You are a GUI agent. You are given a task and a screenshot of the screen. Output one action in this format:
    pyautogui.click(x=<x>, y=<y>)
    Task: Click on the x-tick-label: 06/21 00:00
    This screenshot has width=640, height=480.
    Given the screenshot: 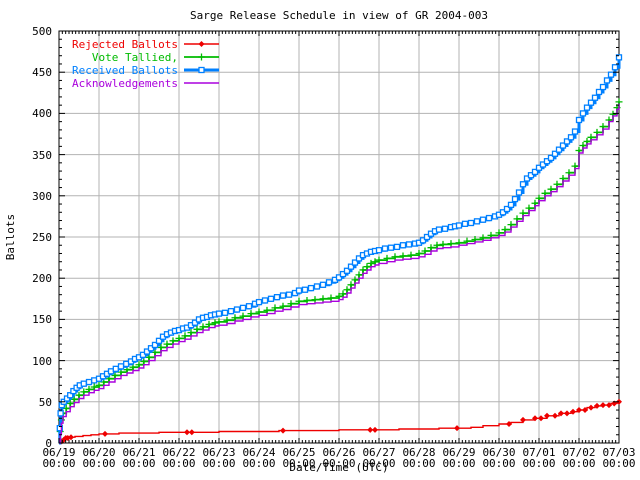 What is the action you would take?
    pyautogui.click(x=139, y=458)
    